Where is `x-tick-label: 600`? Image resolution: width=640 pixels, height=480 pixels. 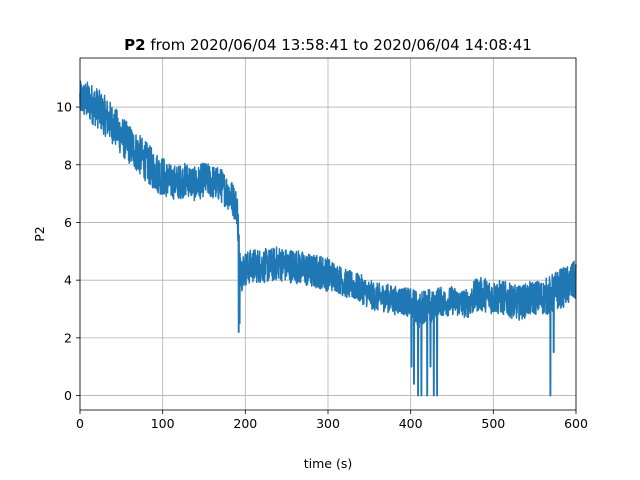
x-tick-label: 600 is located at coordinates (576, 423).